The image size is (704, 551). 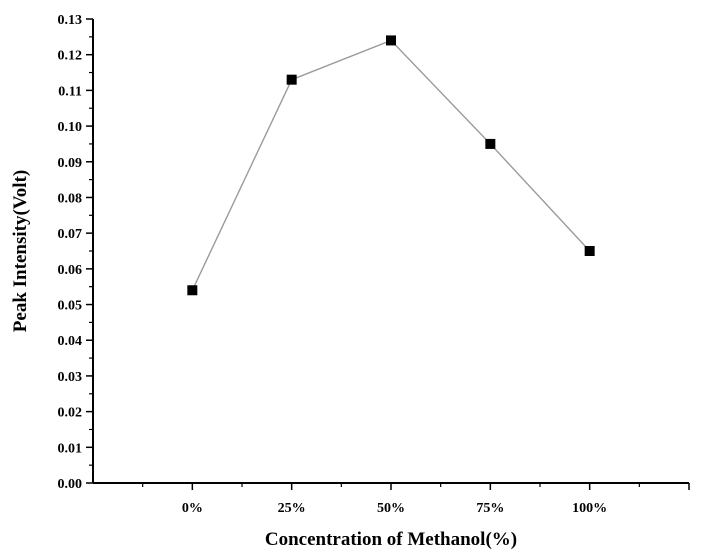 What do you see at coordinates (70, 56) in the screenshot?
I see `y-tick-label: 0.12` at bounding box center [70, 56].